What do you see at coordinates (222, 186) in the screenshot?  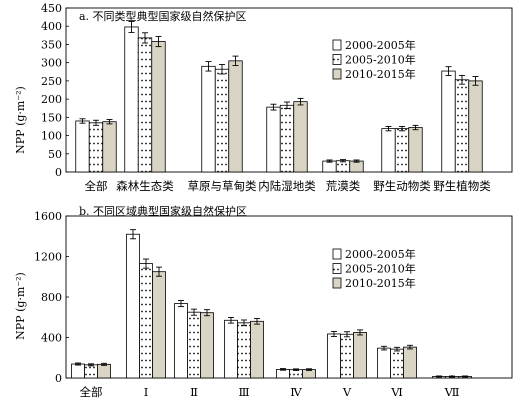 I see `chart-a-category-label: 草原与草甸类` at bounding box center [222, 186].